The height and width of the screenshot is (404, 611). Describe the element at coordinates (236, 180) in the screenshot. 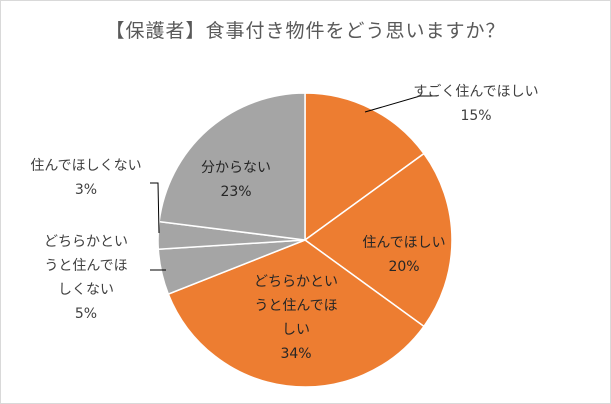

I see `slice-label-6: 分からない 23%` at that location.